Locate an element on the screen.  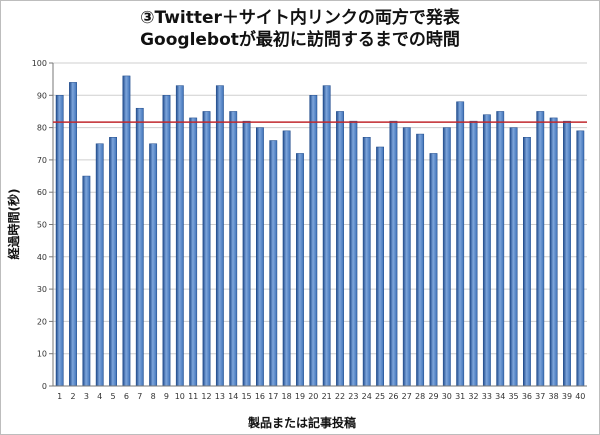
x-tick-label: 8 is located at coordinates (153, 396).